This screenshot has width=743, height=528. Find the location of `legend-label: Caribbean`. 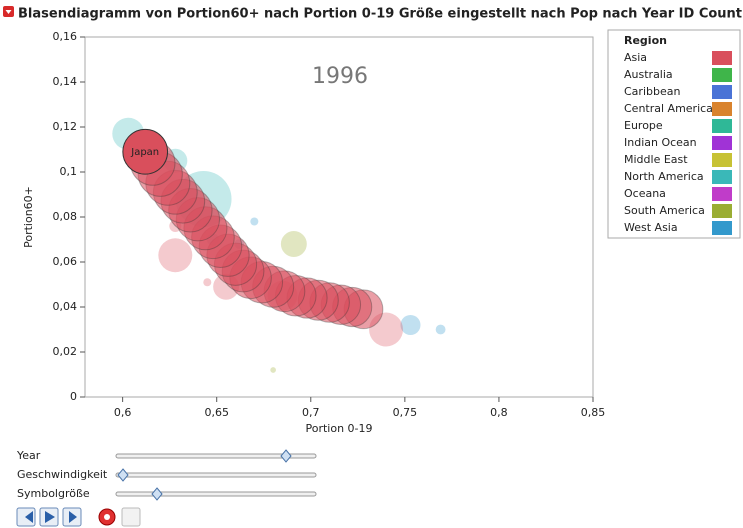

legend-label: Caribbean is located at coordinates (652, 91).